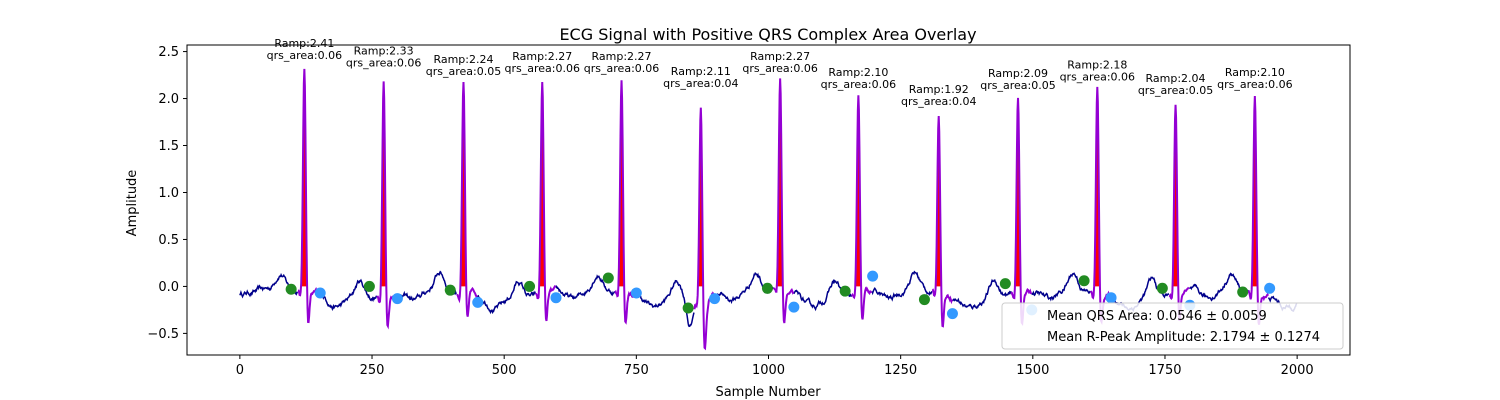 This screenshot has width=1500, height=400. I want to click on y-tick-label: 2.5, so click(168, 52).